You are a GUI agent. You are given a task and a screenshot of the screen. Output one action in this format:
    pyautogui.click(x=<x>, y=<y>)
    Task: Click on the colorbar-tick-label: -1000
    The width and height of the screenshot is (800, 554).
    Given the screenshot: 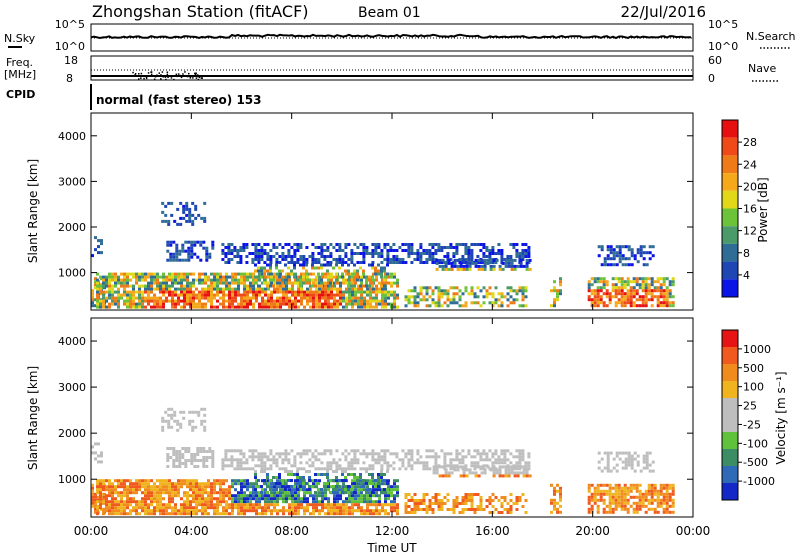 What is the action you would take?
    pyautogui.click(x=759, y=481)
    